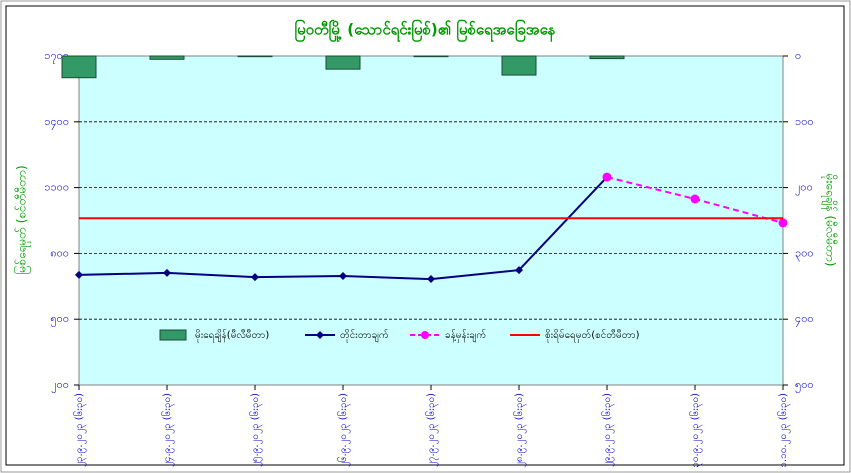  Describe the element at coordinates (364, 335) in the screenshot. I see `legend-label: တိုင်းတာချက်` at that location.